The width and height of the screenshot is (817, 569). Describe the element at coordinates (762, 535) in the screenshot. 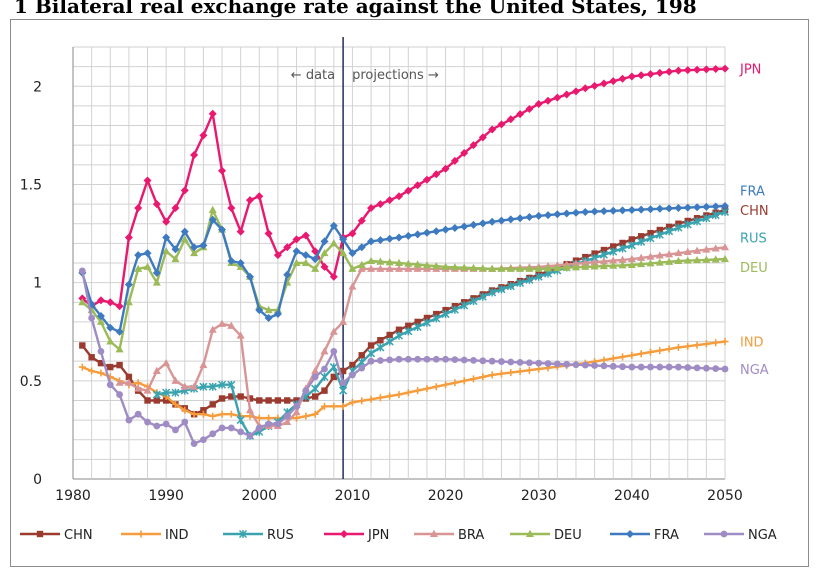

I see `legend-label-nga: NGA` at that location.